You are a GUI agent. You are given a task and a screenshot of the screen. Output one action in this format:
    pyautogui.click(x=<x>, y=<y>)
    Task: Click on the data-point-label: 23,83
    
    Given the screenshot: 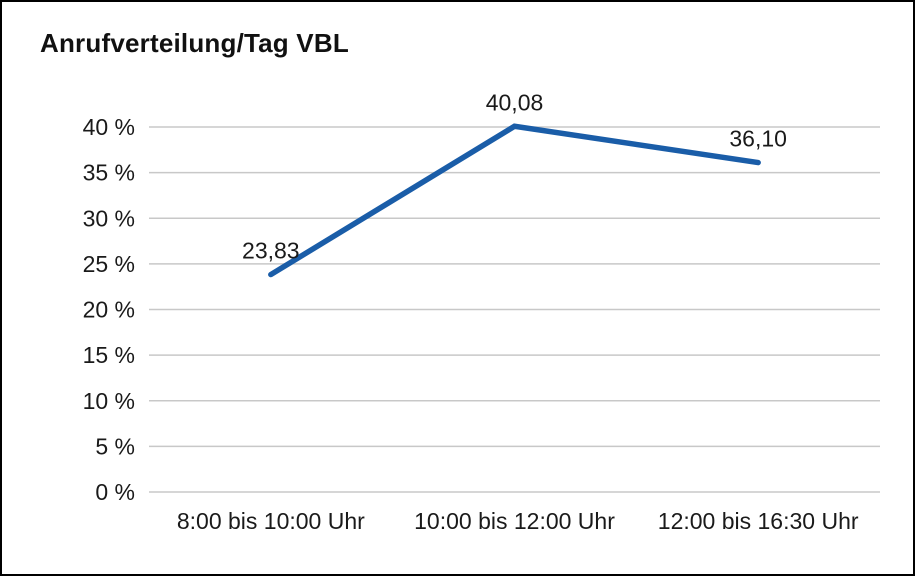 What is the action you would take?
    pyautogui.click(x=271, y=251)
    